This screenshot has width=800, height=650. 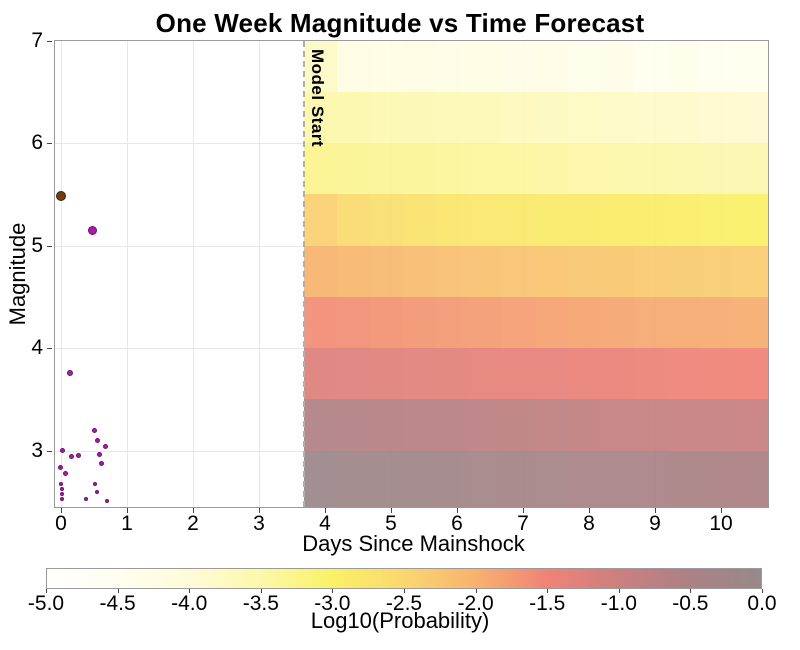 I want to click on colorbar-tickmark--3.0, so click(x=333, y=591).